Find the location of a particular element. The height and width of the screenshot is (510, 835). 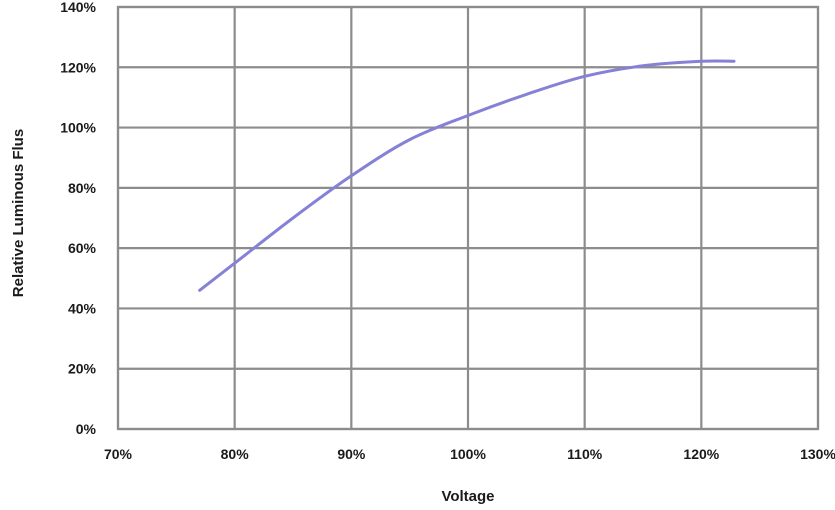

x-tick-label: 80% is located at coordinates (235, 454).